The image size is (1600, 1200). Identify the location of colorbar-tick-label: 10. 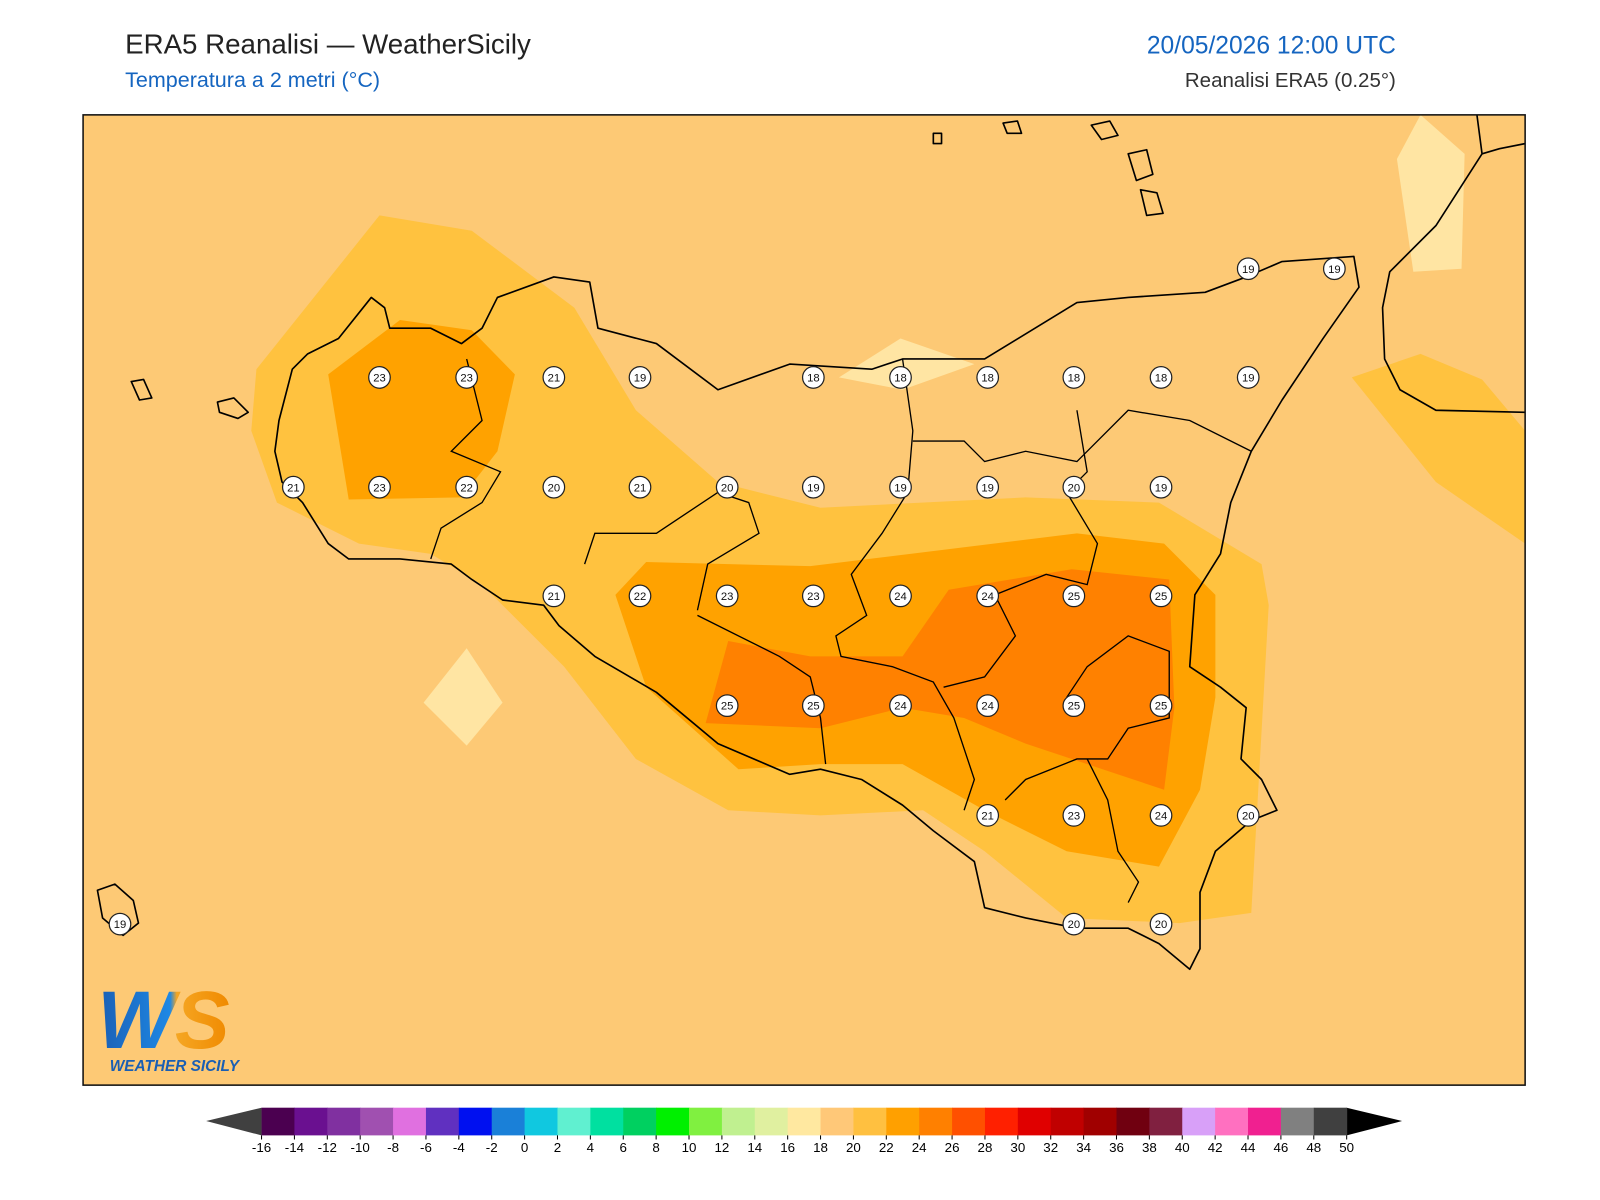
(689, 1147).